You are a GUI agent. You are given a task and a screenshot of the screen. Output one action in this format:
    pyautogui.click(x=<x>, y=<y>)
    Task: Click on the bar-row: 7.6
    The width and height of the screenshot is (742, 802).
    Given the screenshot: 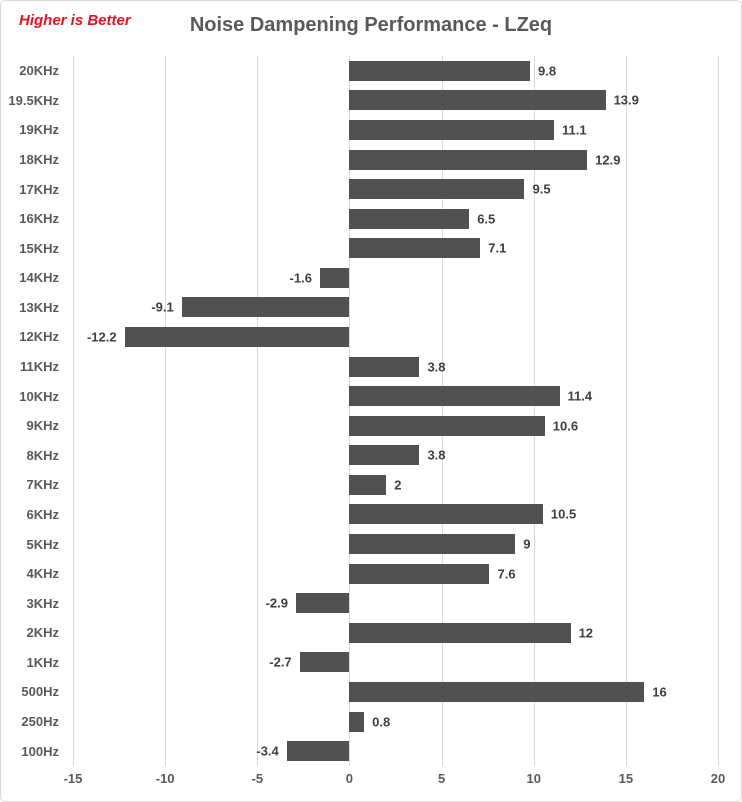 What is the action you would take?
    pyautogui.click(x=395, y=574)
    